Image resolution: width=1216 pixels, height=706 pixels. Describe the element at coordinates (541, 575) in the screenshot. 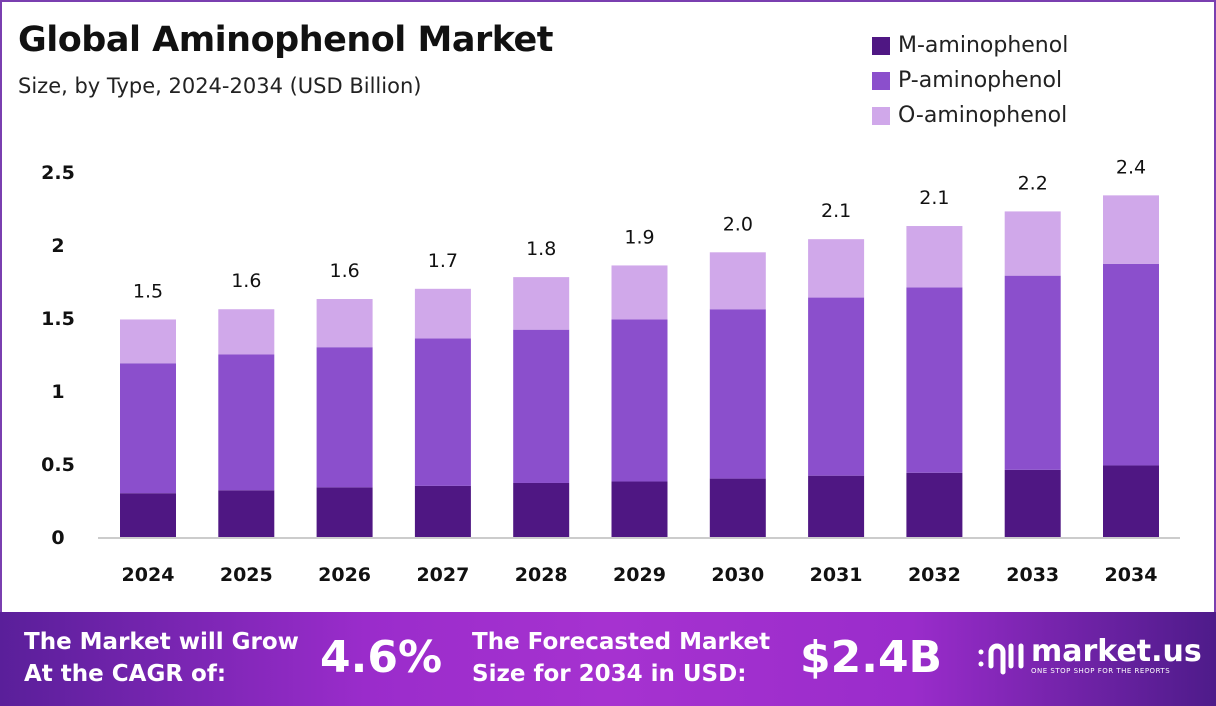

I see `x-tick-label: 2028` at that location.